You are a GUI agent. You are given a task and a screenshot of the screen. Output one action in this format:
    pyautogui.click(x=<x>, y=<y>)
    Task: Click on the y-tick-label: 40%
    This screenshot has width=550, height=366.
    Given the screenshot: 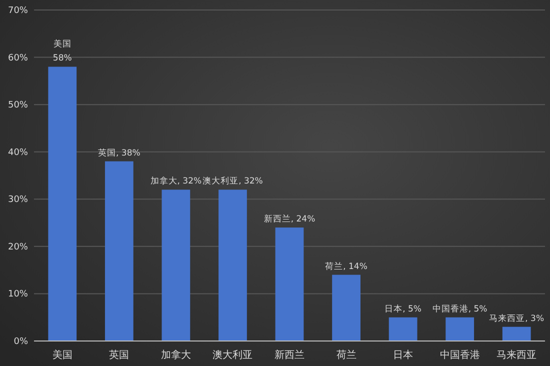 What is the action you would take?
    pyautogui.click(x=18, y=153)
    